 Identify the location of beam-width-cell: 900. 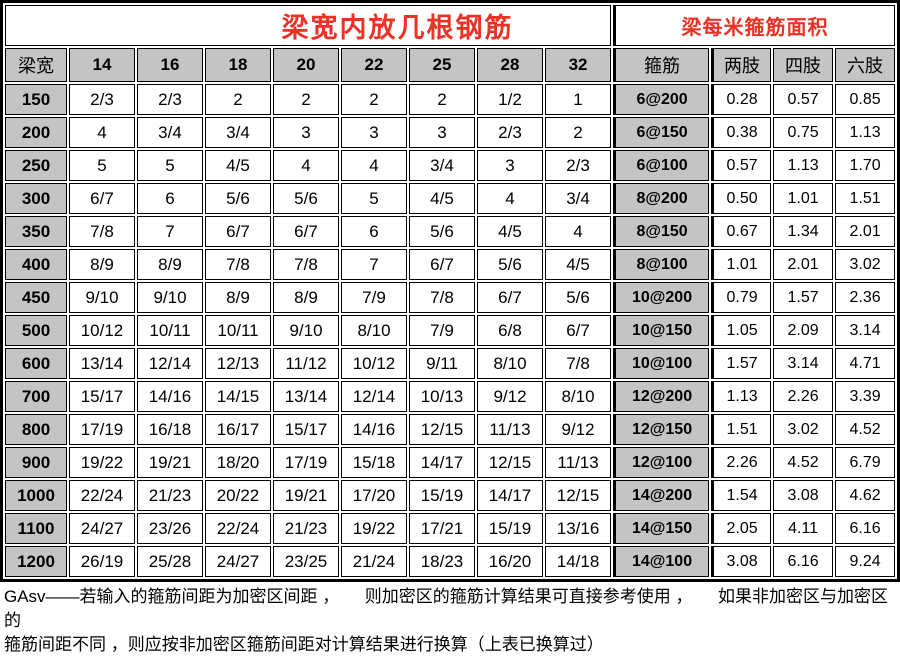
(36, 462).